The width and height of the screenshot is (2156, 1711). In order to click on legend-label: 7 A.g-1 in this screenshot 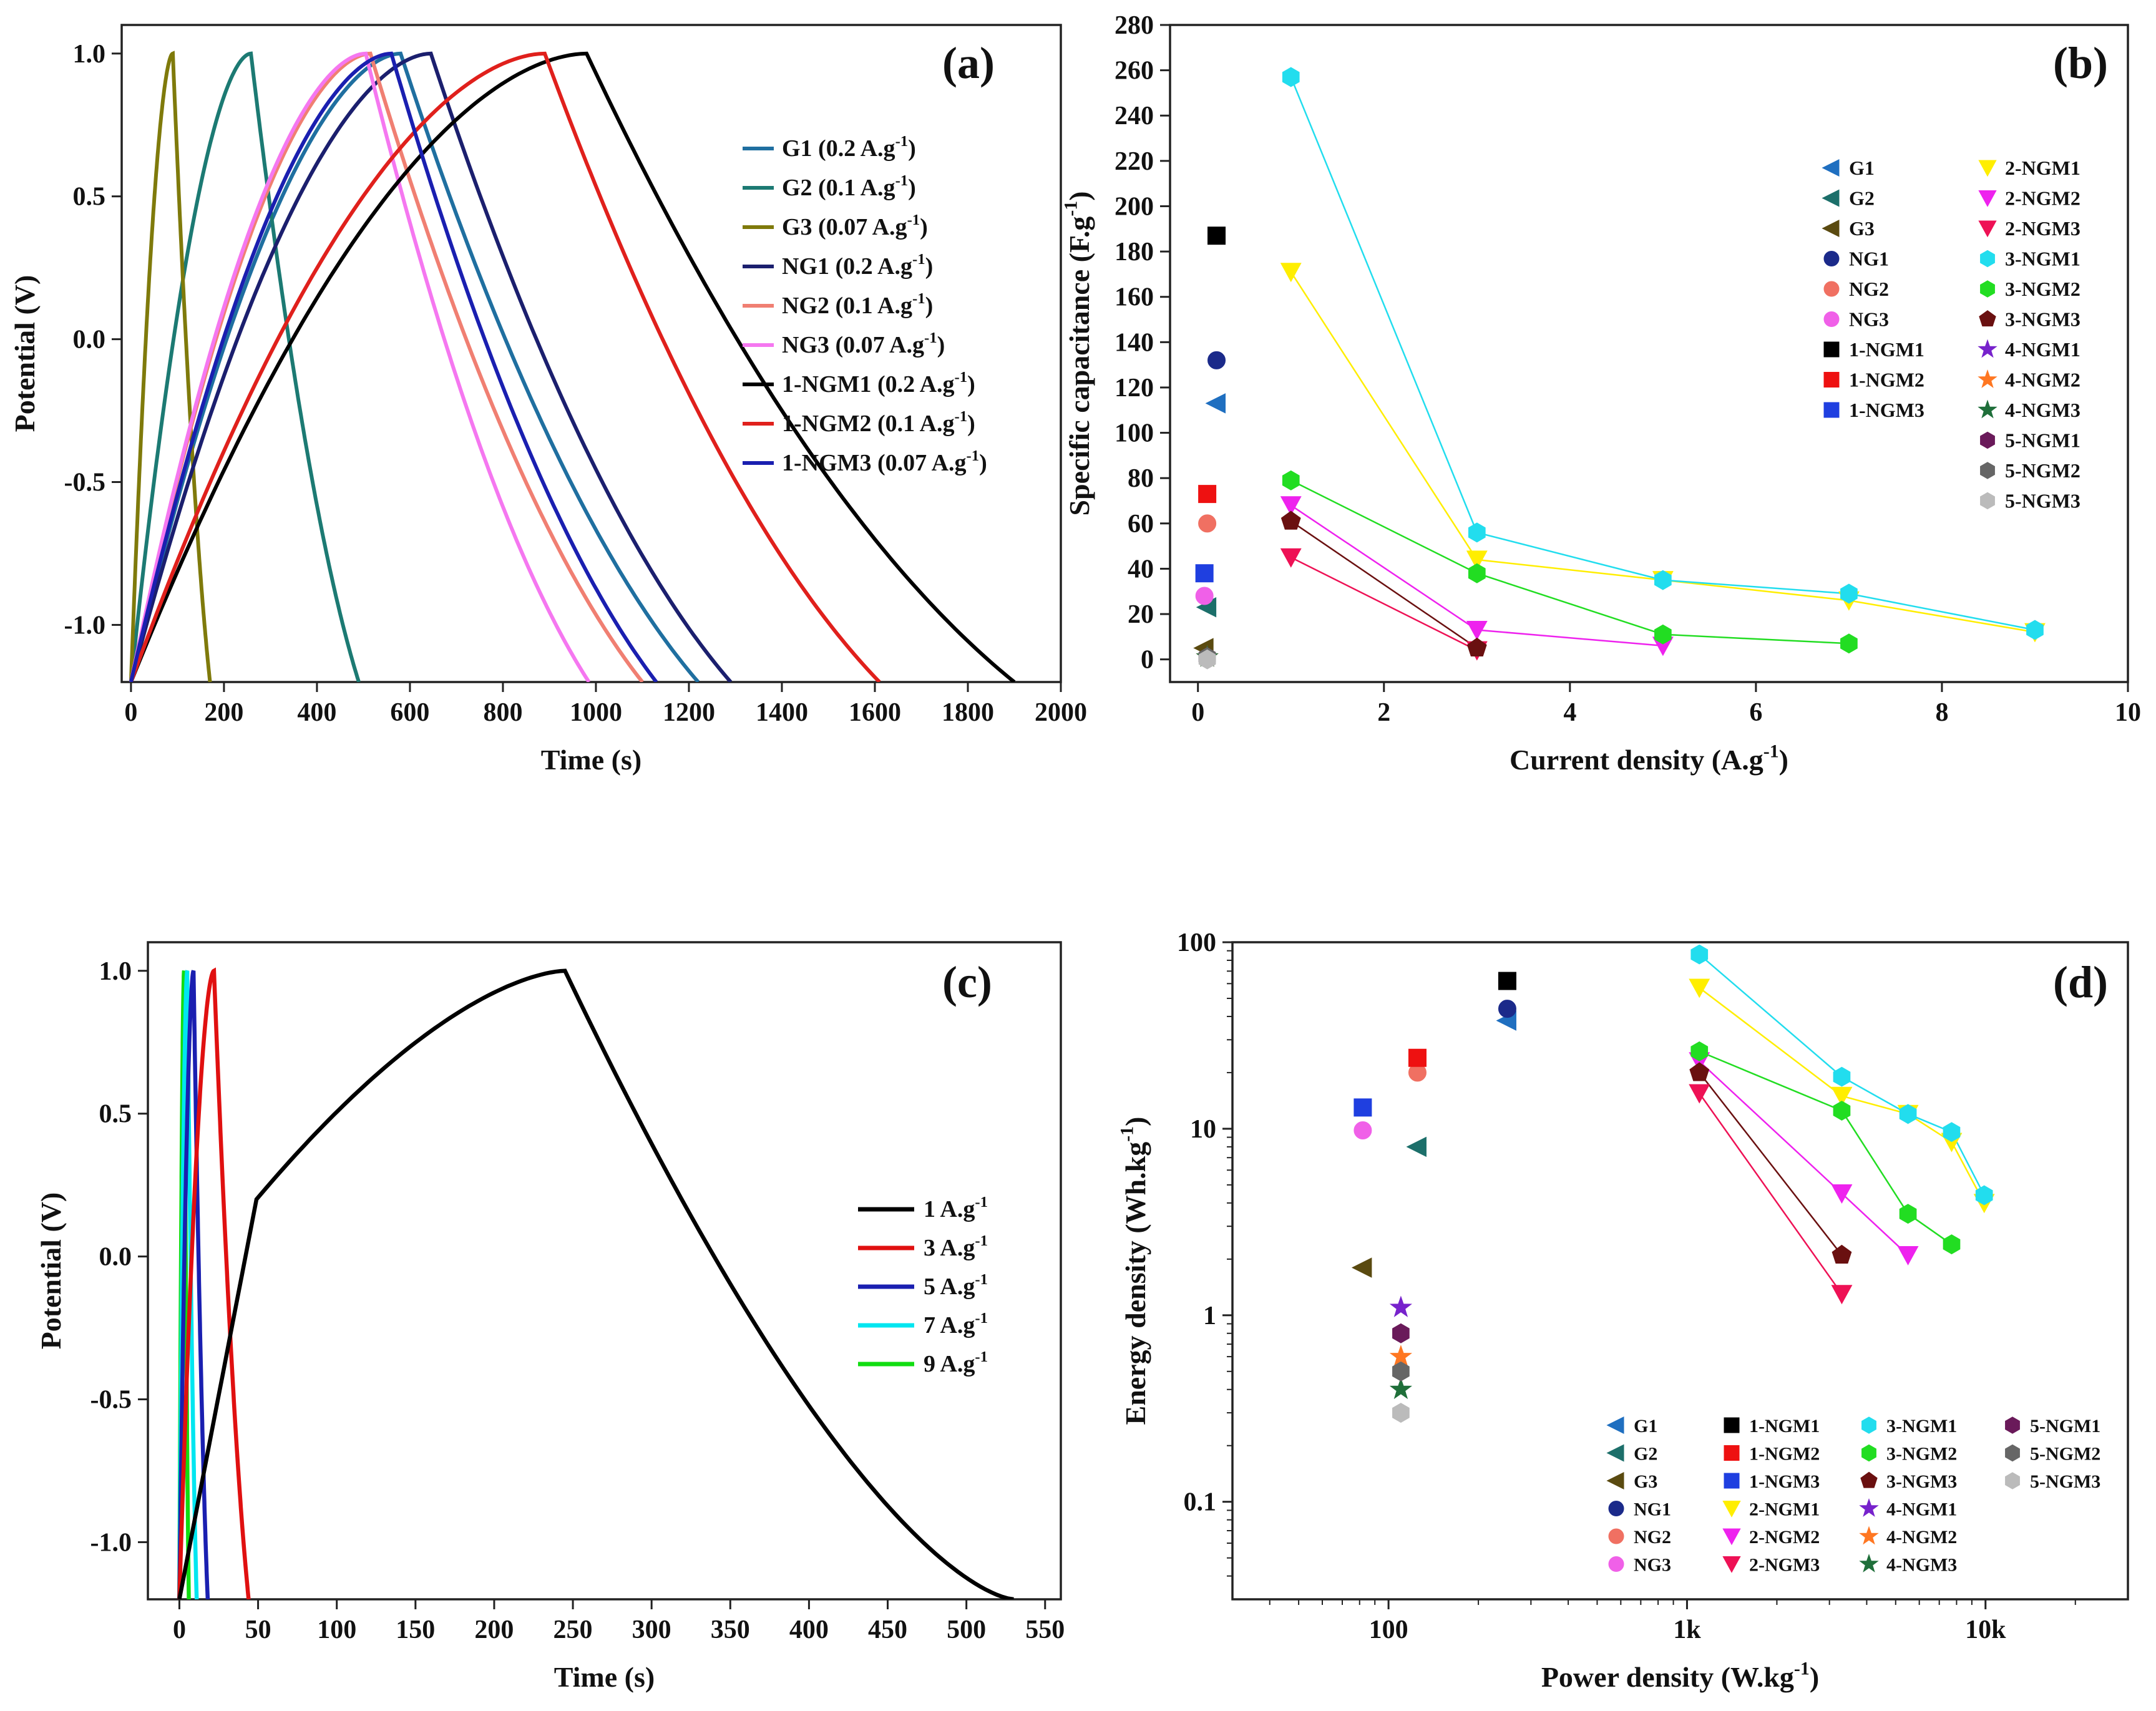, I will do `click(956, 1324)`.